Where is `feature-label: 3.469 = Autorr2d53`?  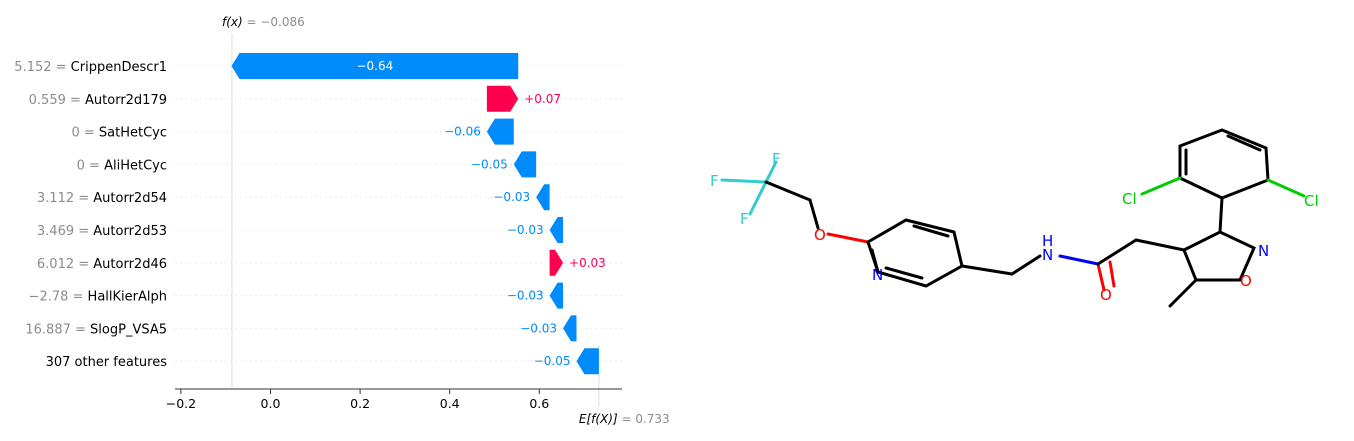
feature-label: 3.469 = Autorr2d53 is located at coordinates (102, 231).